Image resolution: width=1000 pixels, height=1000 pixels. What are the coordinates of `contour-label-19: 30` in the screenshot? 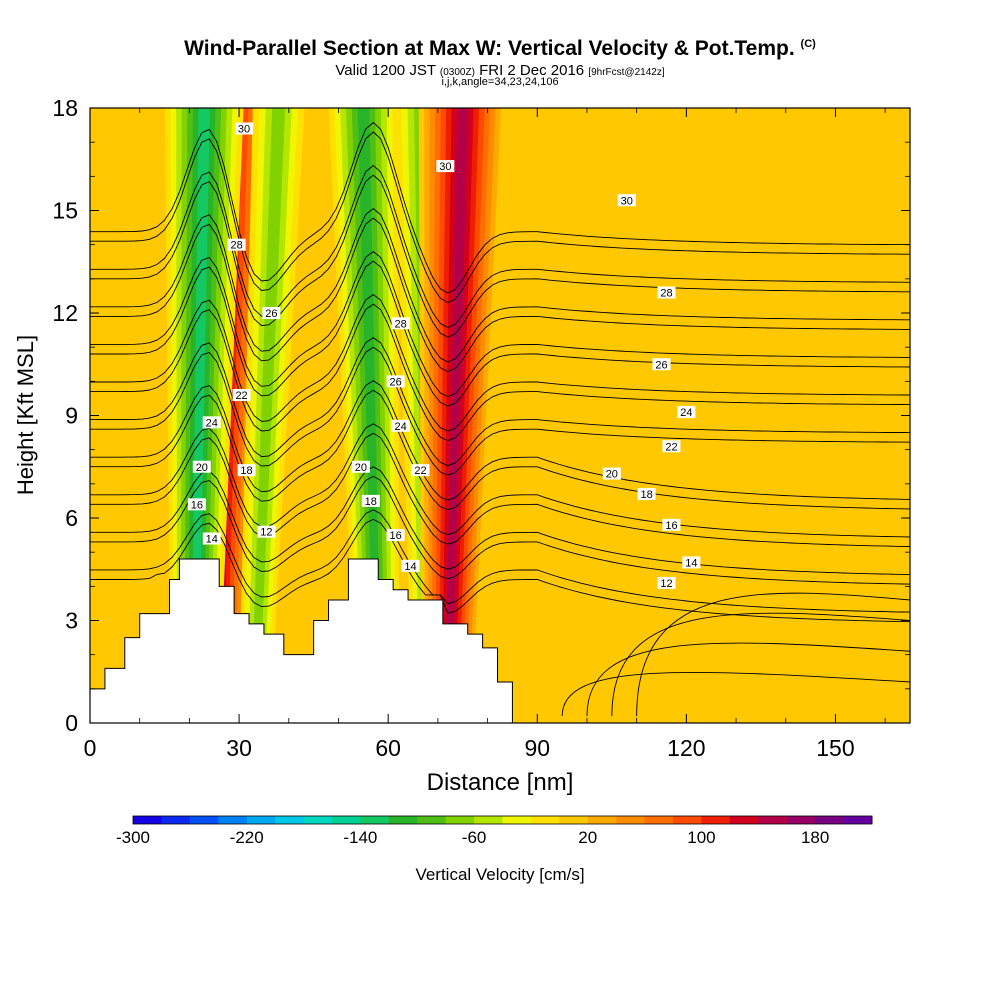 It's located at (627, 201).